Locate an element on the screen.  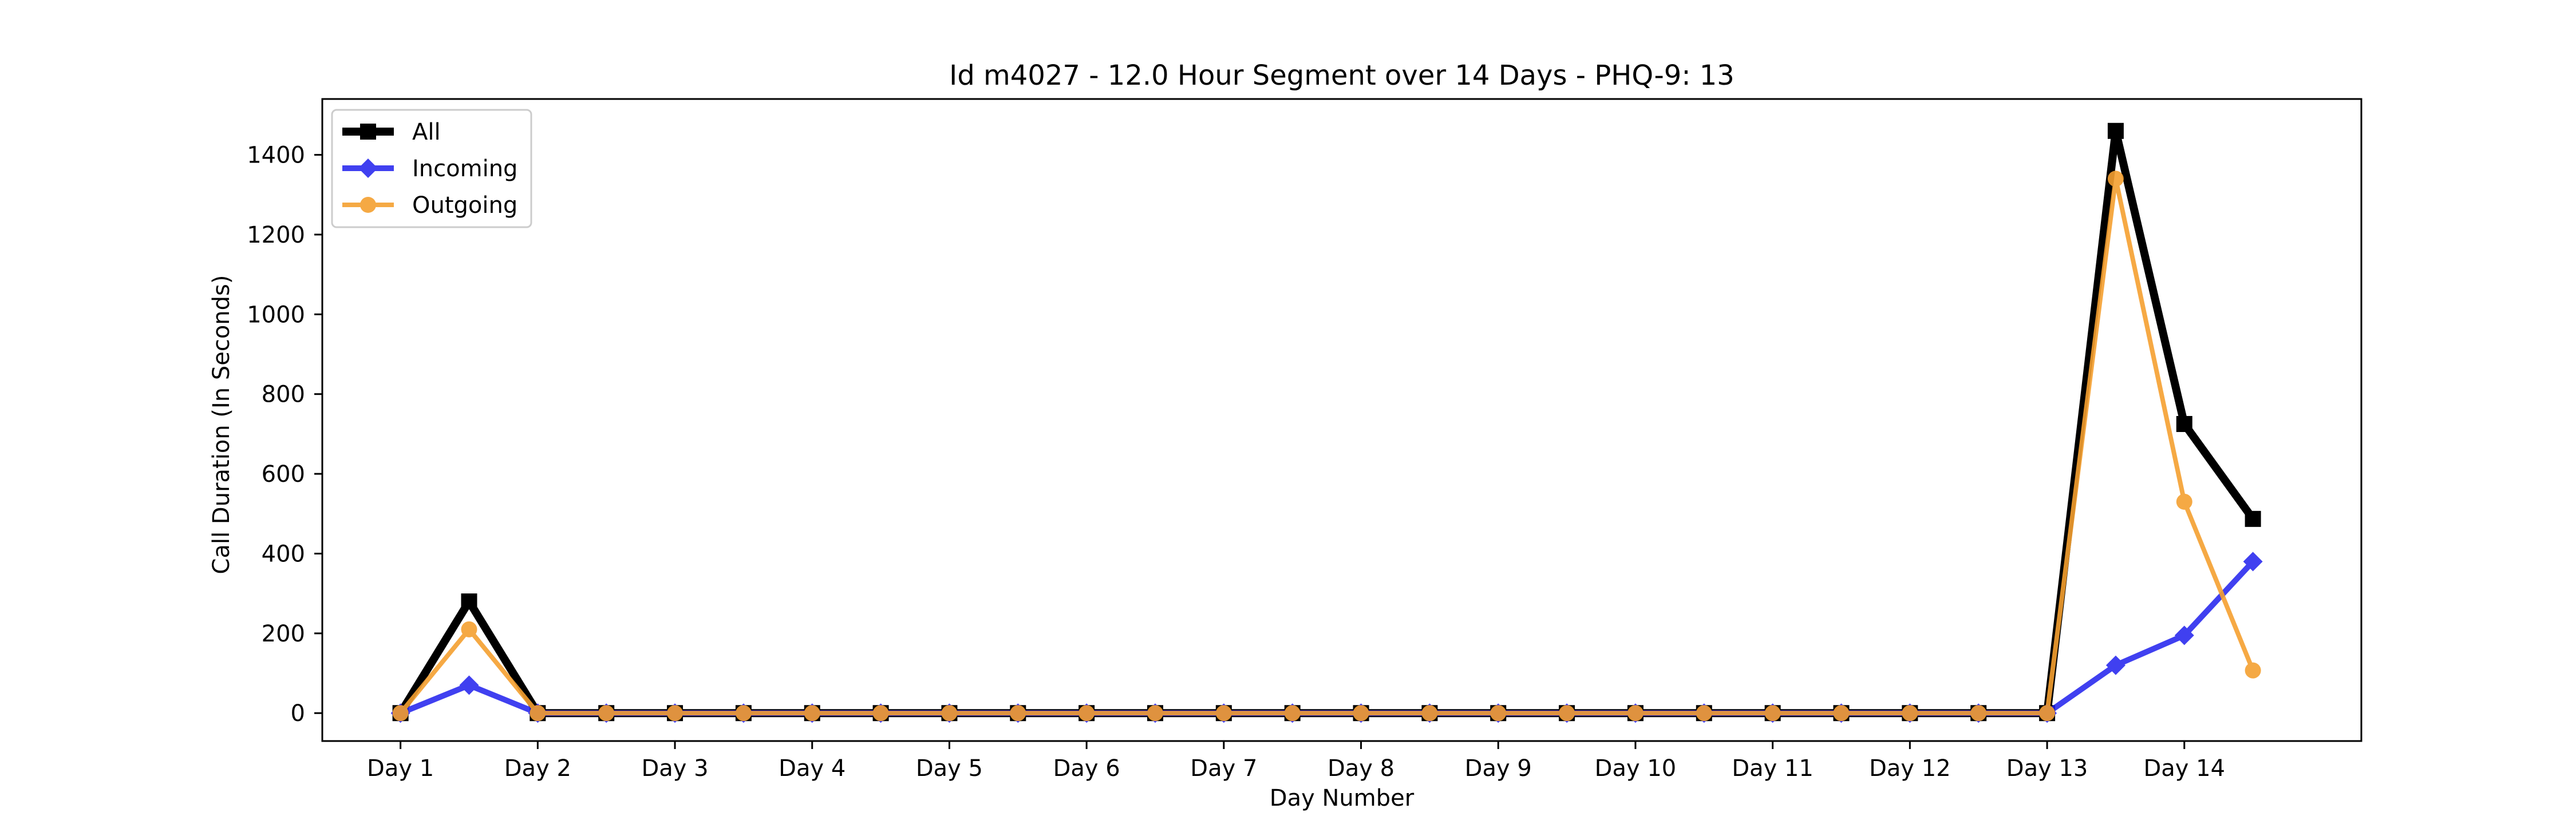
y-tick-label: 0 is located at coordinates (298, 713).